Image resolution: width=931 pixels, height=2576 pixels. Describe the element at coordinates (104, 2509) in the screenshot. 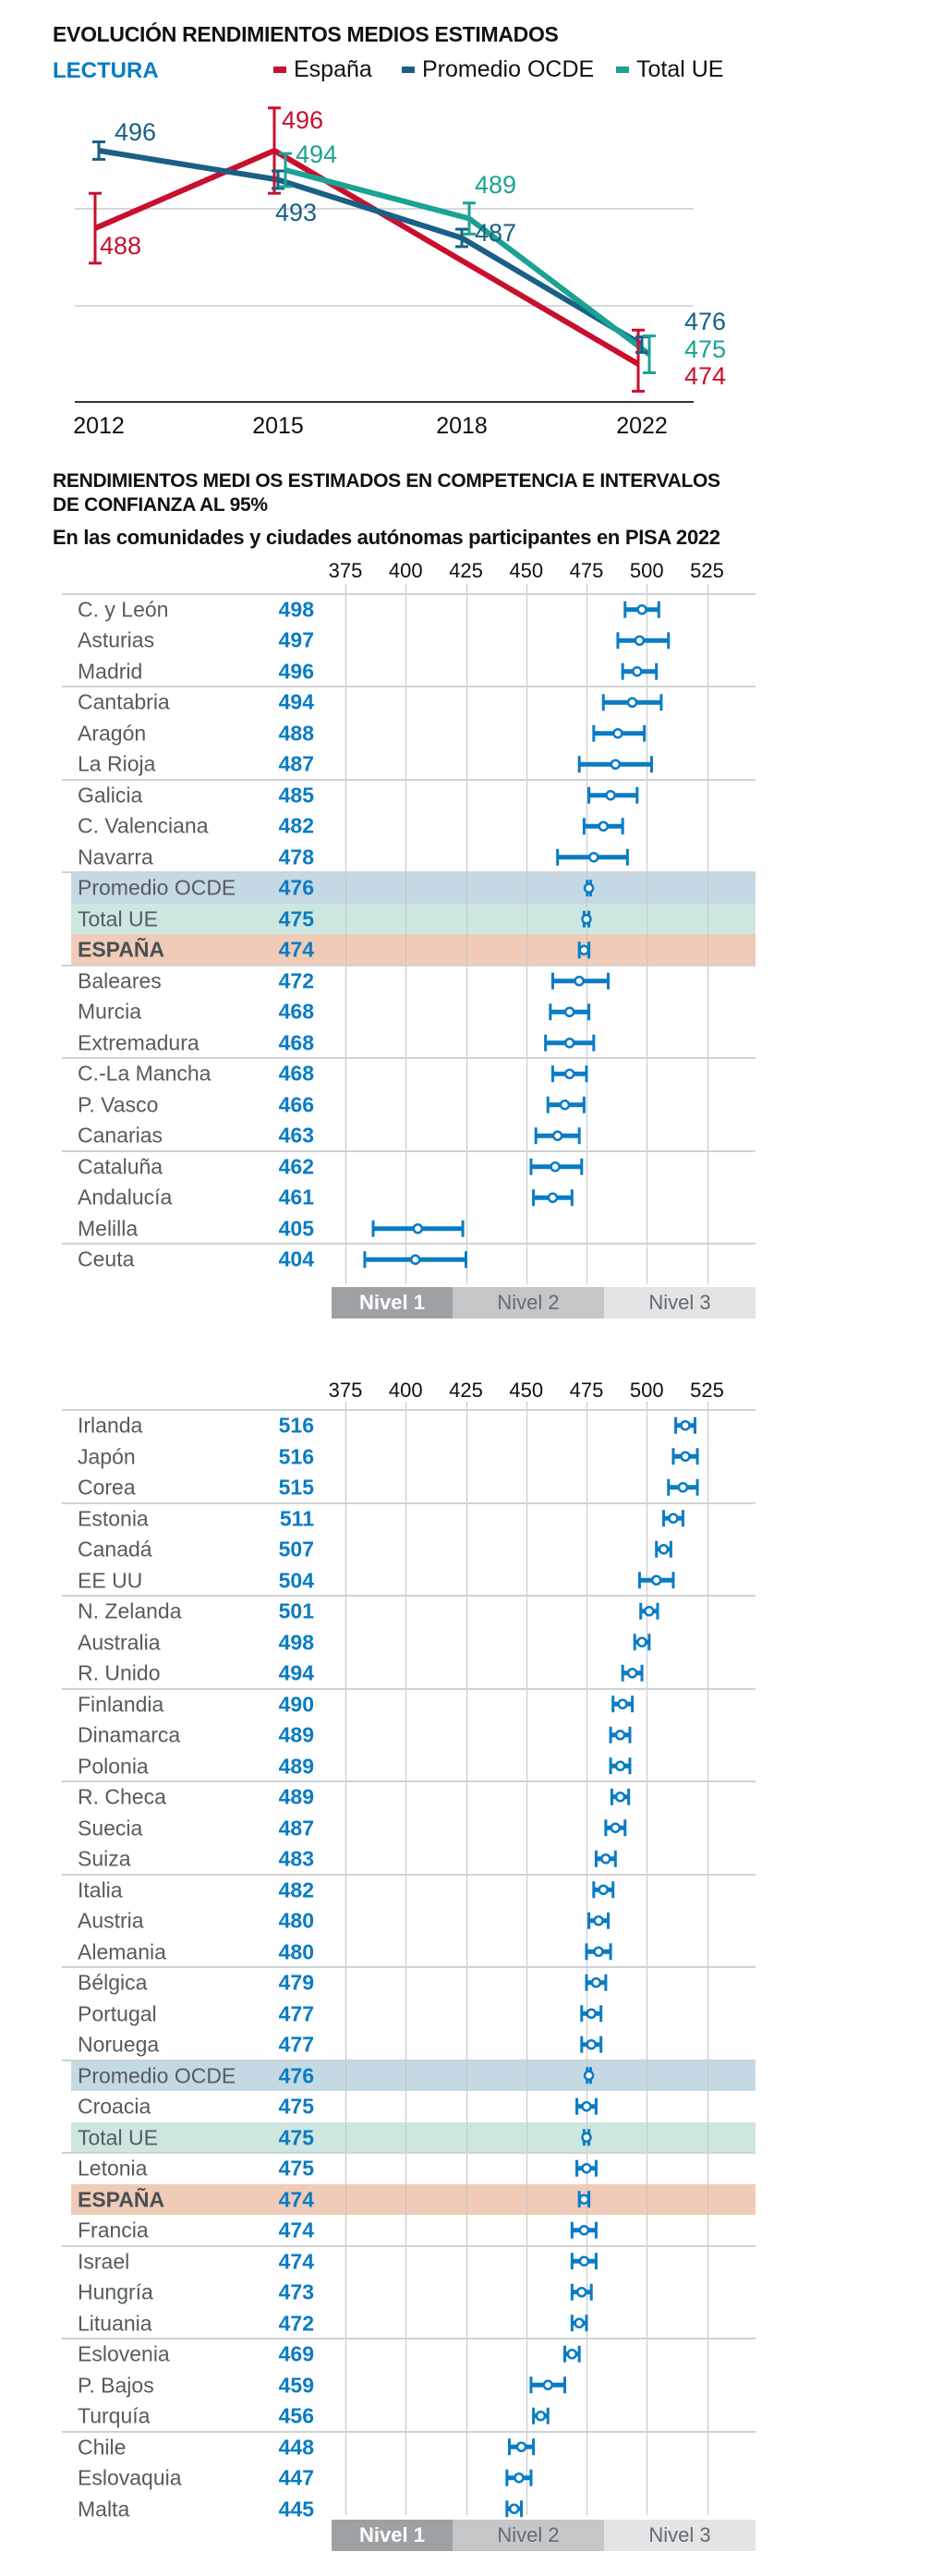

I see `row-label: Malta` at that location.